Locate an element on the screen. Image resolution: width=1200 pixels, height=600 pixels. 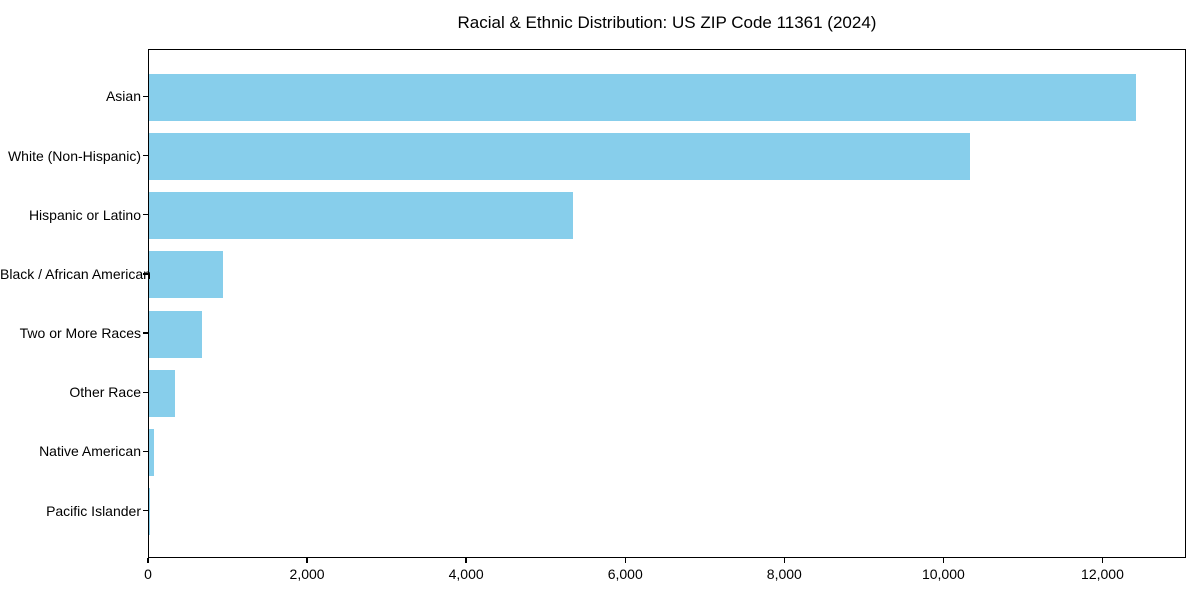
bar-black-african-american is located at coordinates (186, 275).